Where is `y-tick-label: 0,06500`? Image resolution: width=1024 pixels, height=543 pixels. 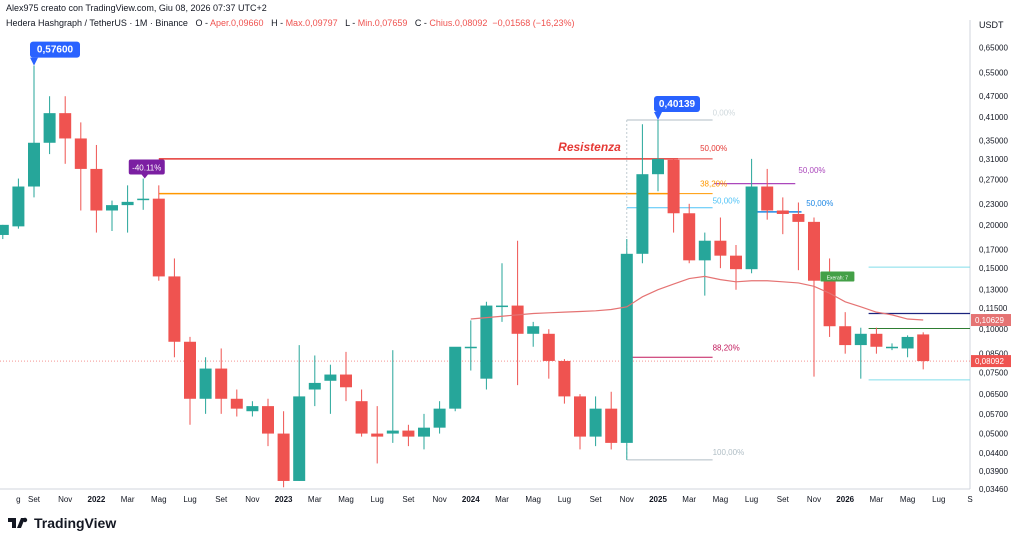 y-tick-label: 0,06500 is located at coordinates (993, 394).